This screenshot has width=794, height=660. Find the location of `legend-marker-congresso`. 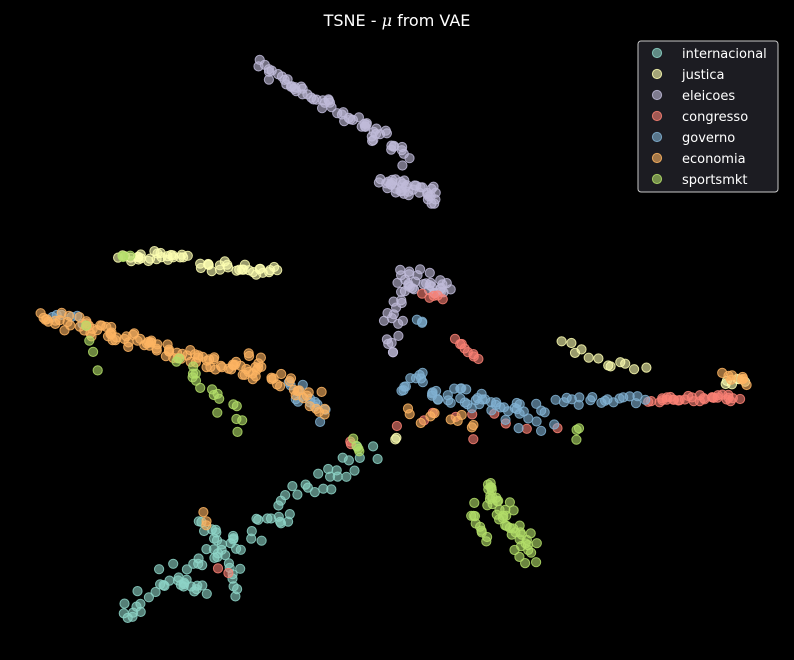

legend-marker-congresso is located at coordinates (657, 116).